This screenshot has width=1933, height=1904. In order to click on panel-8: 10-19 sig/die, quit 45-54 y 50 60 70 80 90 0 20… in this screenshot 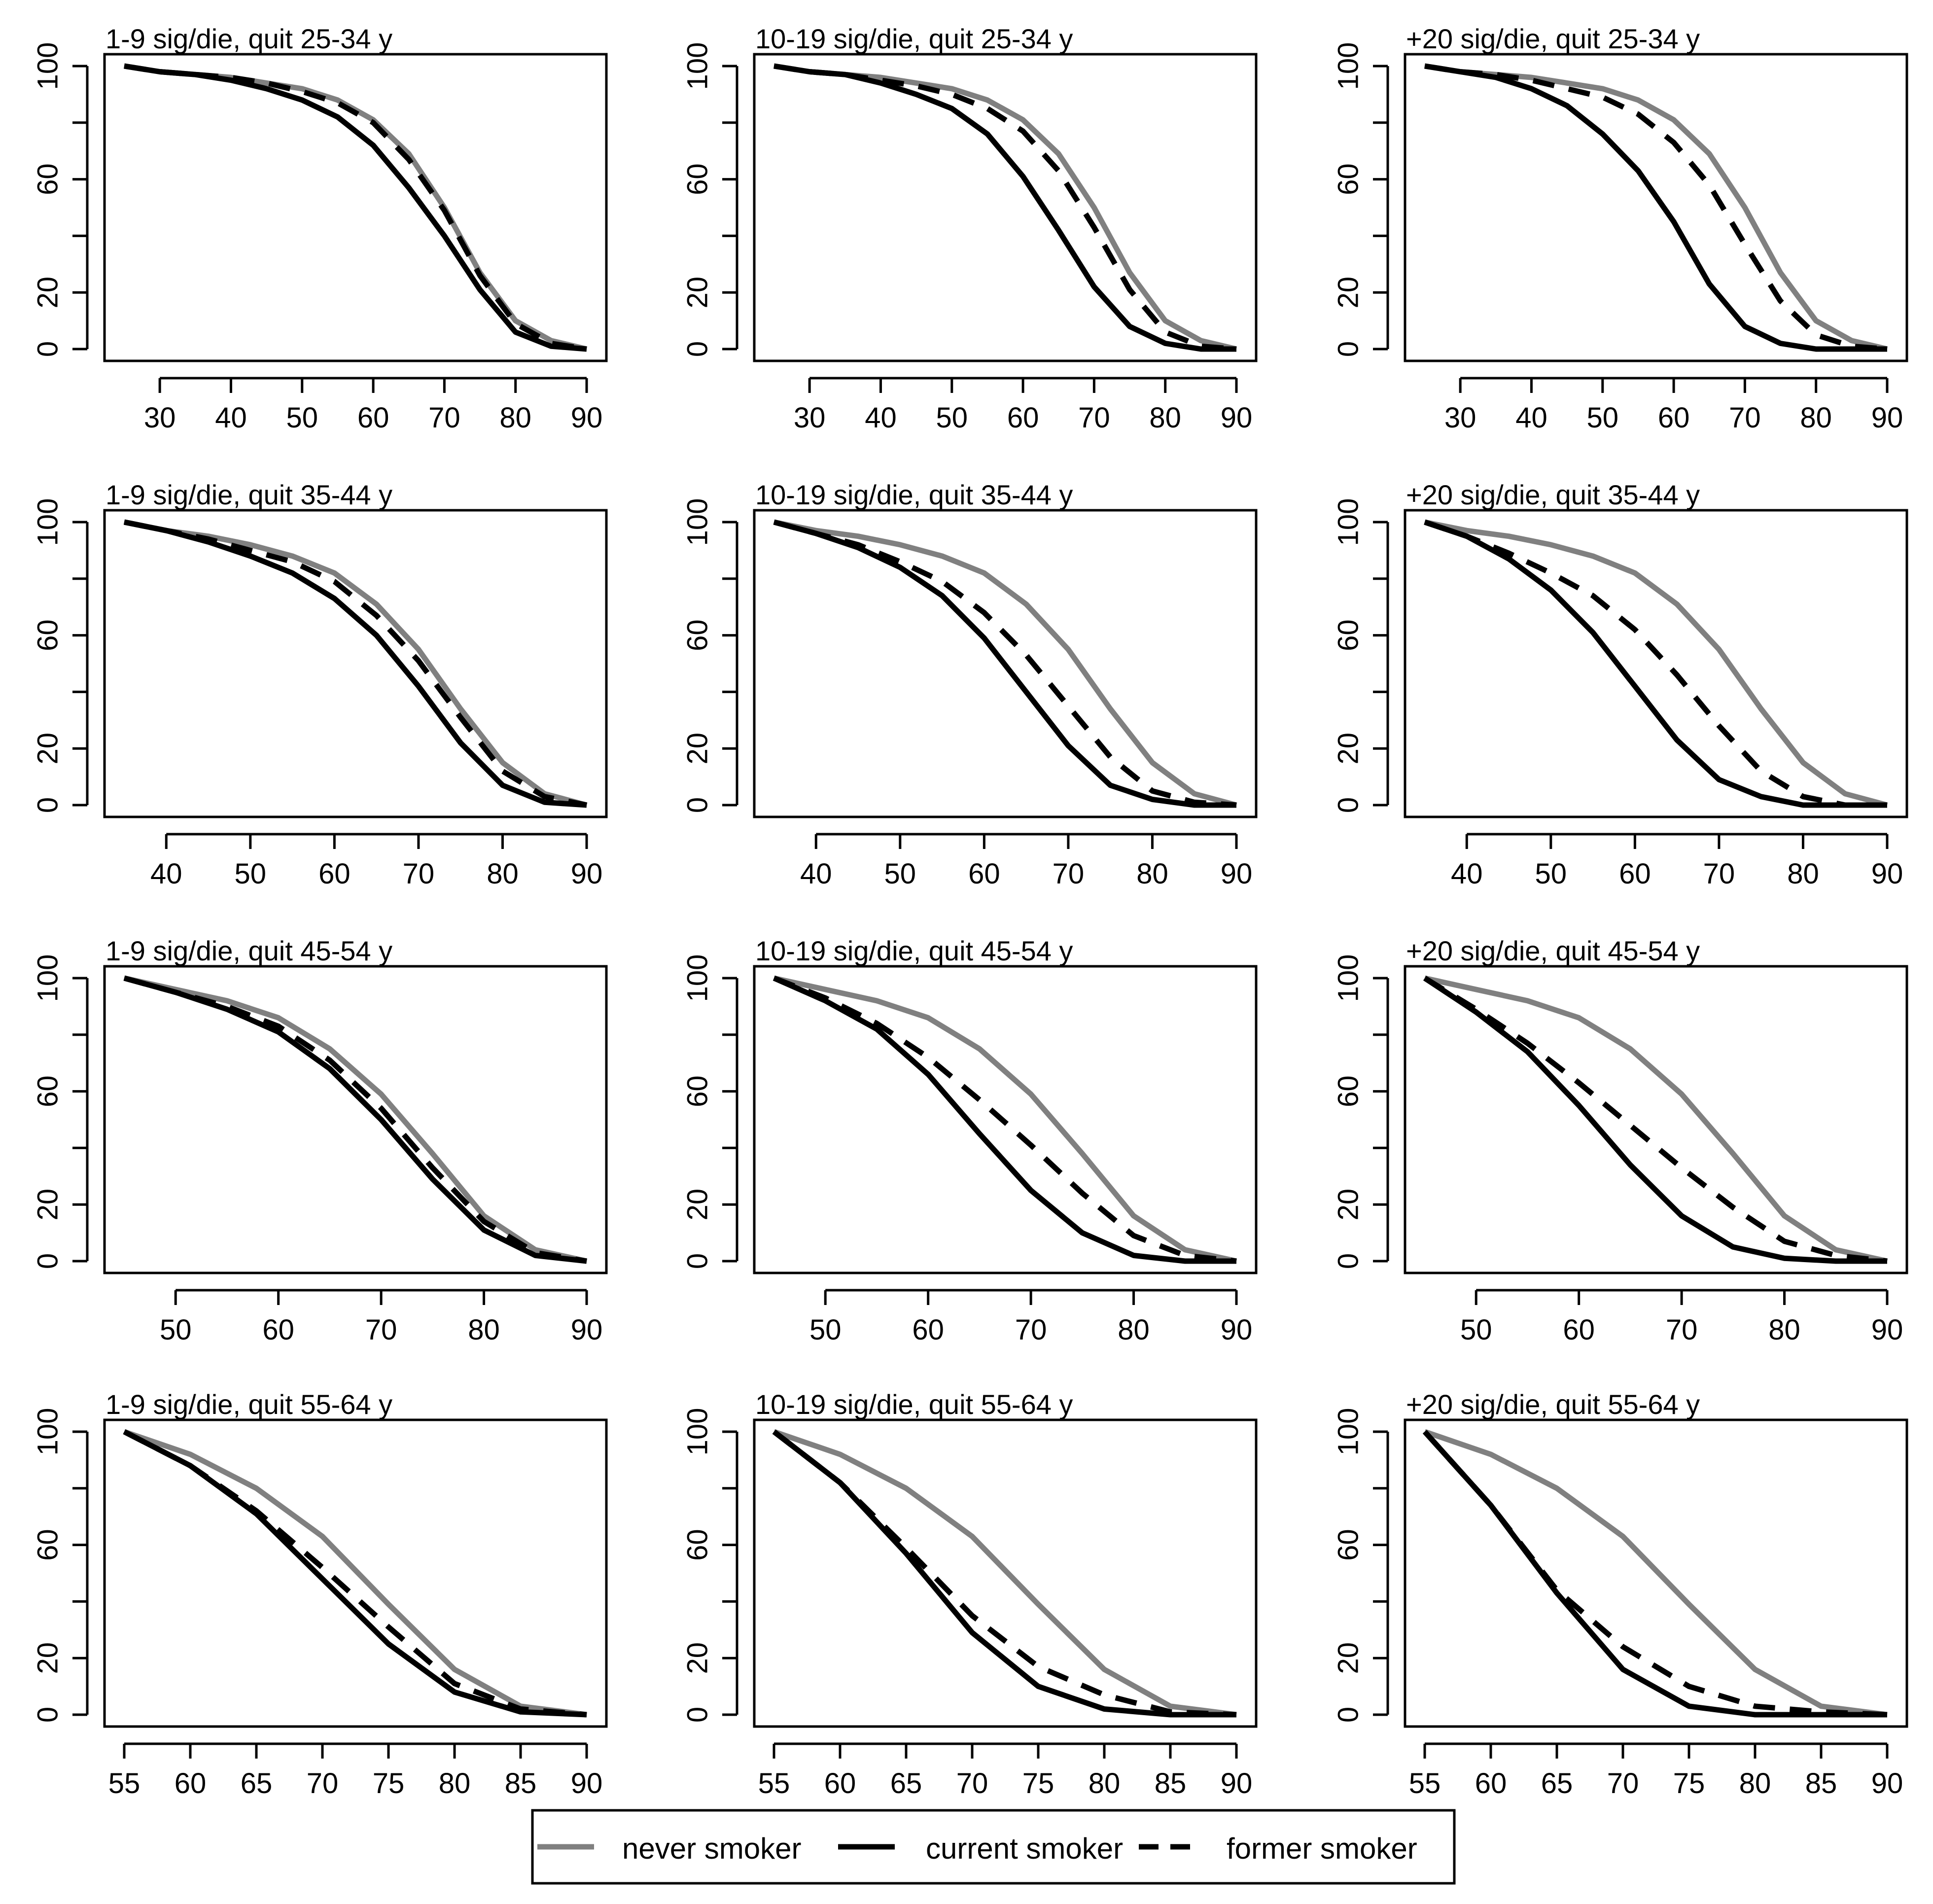, I will do `click(970, 1140)`.